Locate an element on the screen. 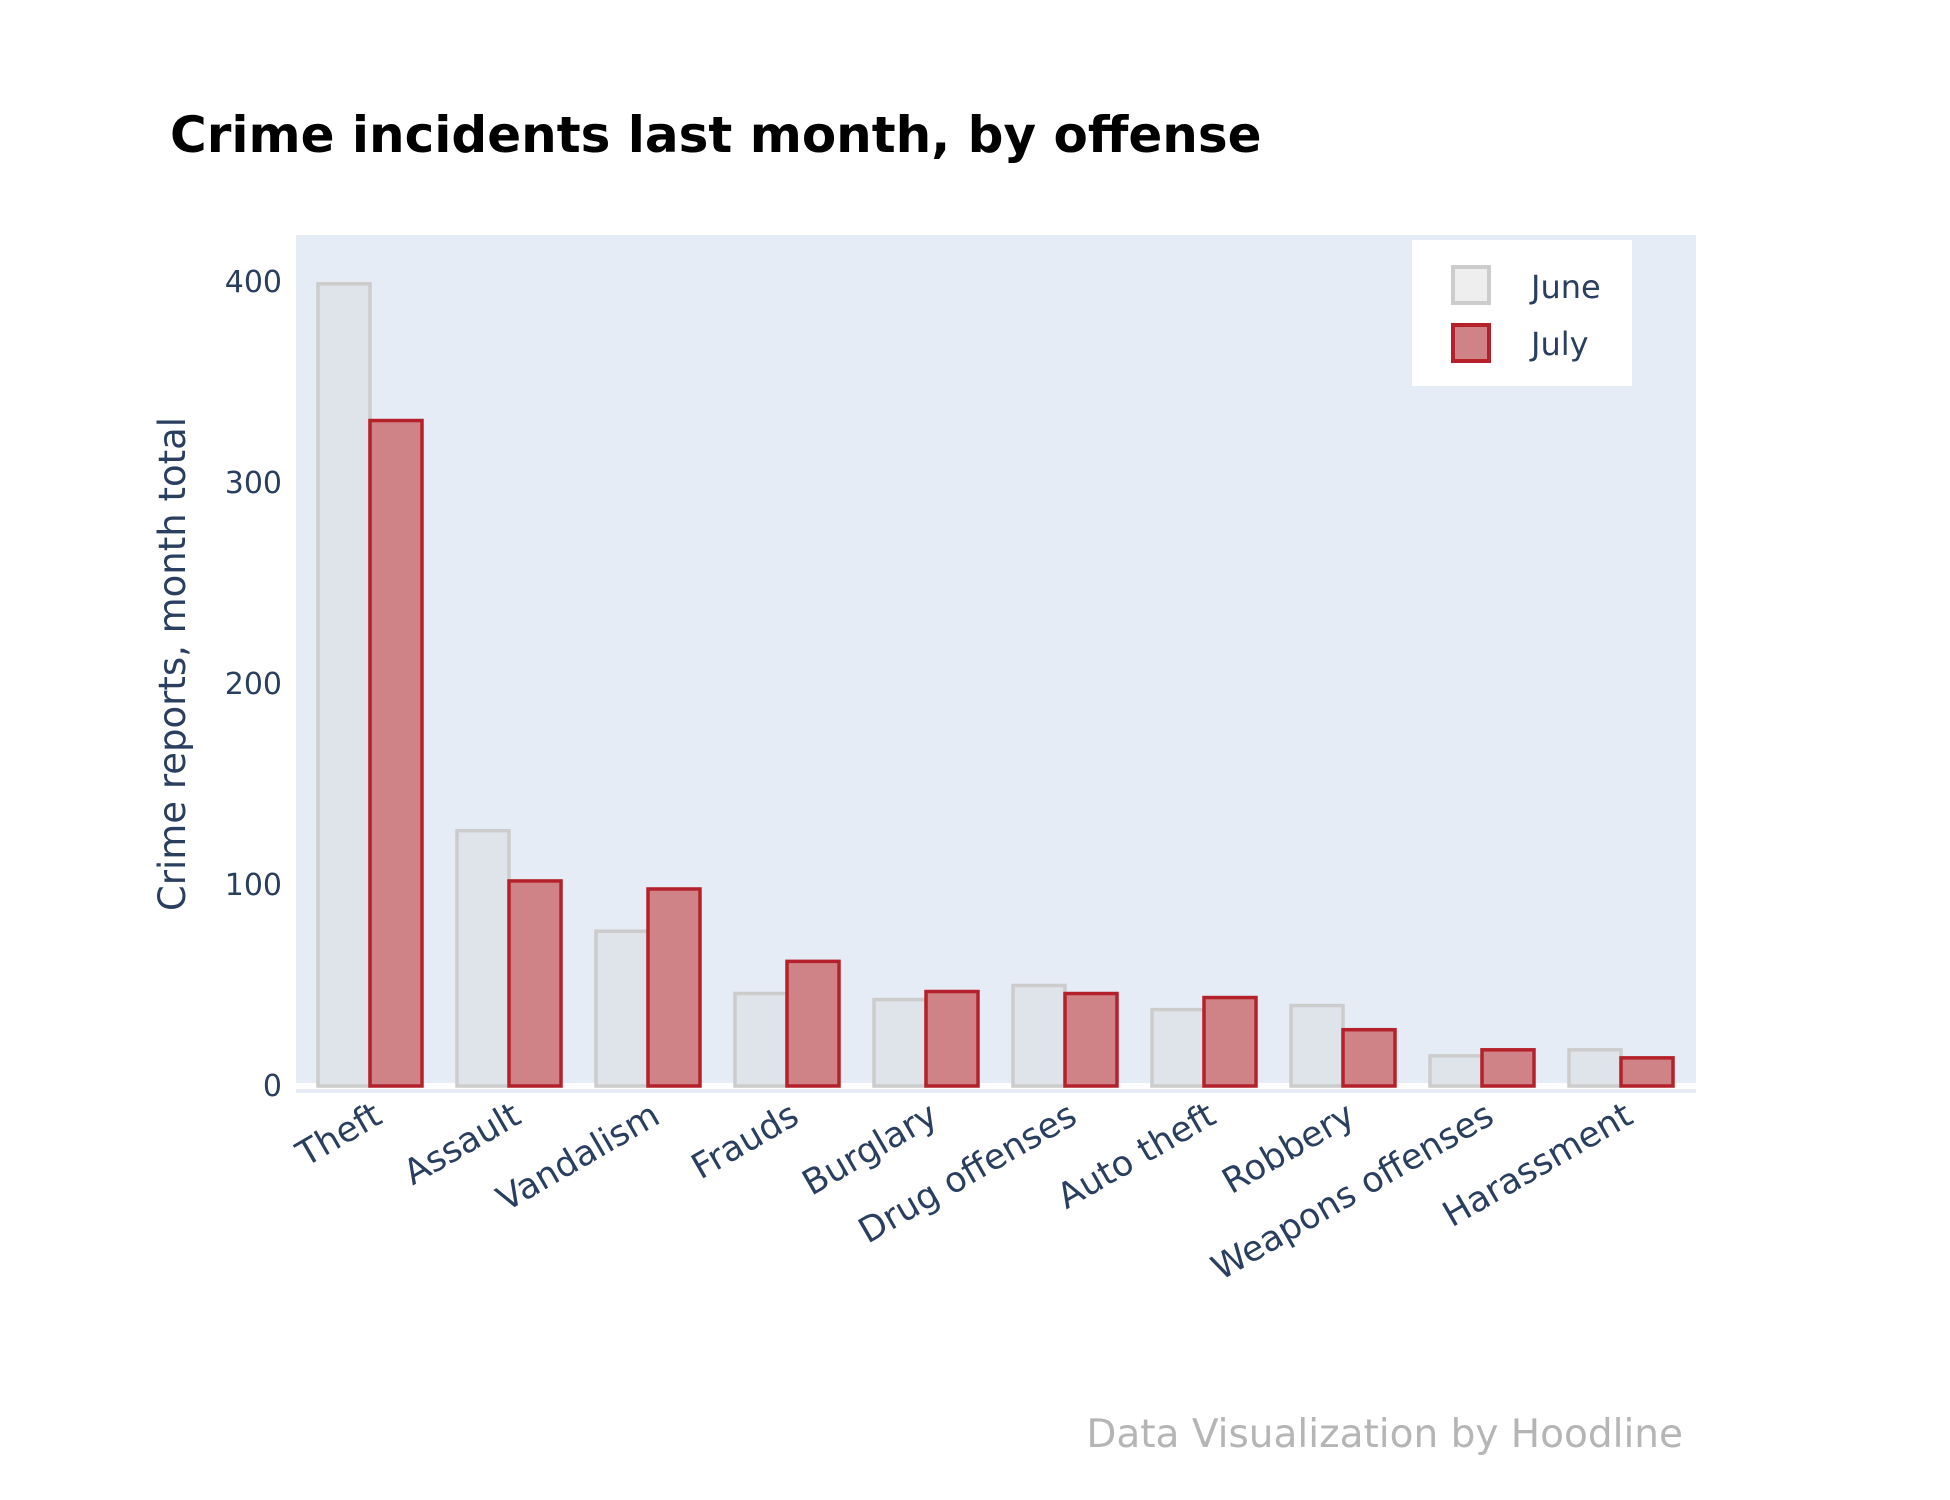 This screenshot has height=1500, width=1950. y-tick-labels: 0 100 200 300 400 is located at coordinates (253, 684).